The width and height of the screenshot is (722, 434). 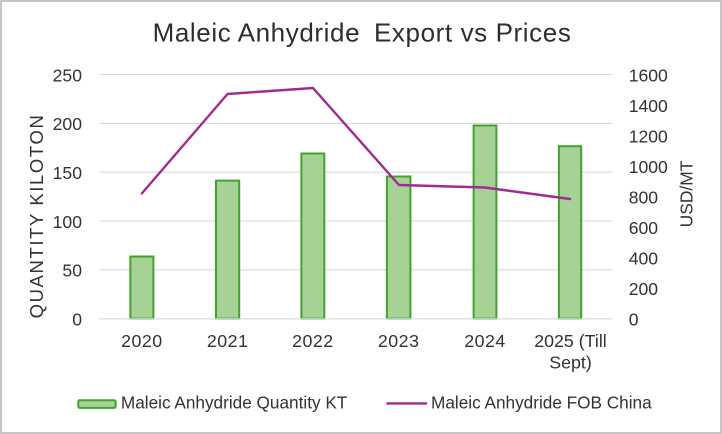 What do you see at coordinates (142, 341) in the screenshot?
I see `svg-text: 2020` at bounding box center [142, 341].